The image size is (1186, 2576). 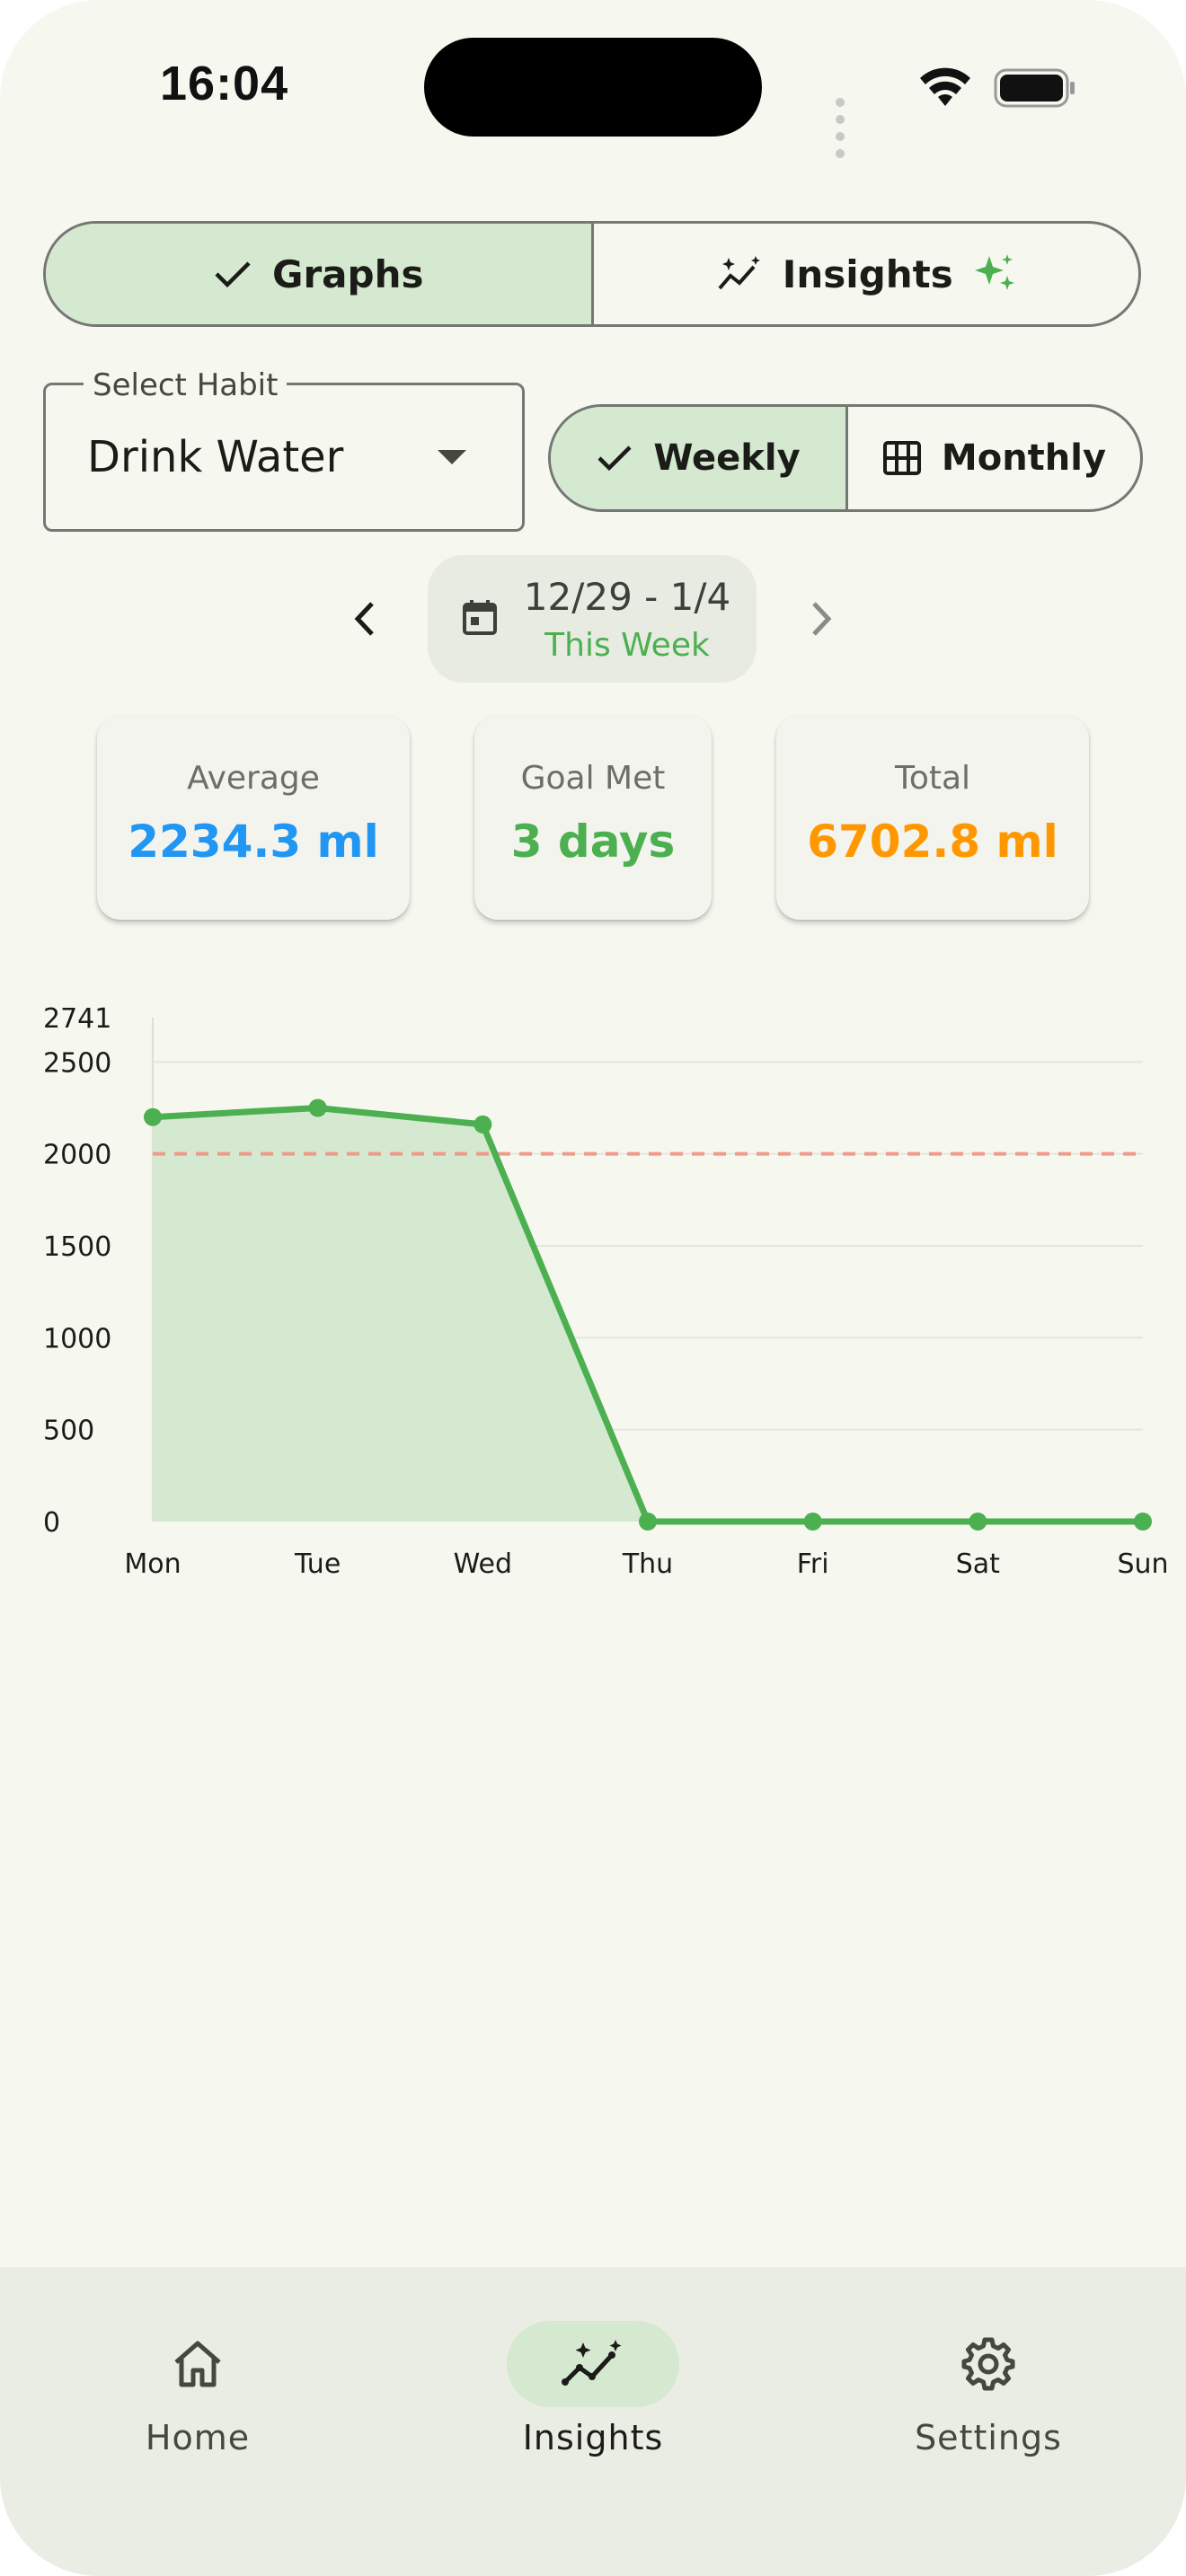 I want to click on total-card: Total 6702.8 ml, so click(x=932, y=817).